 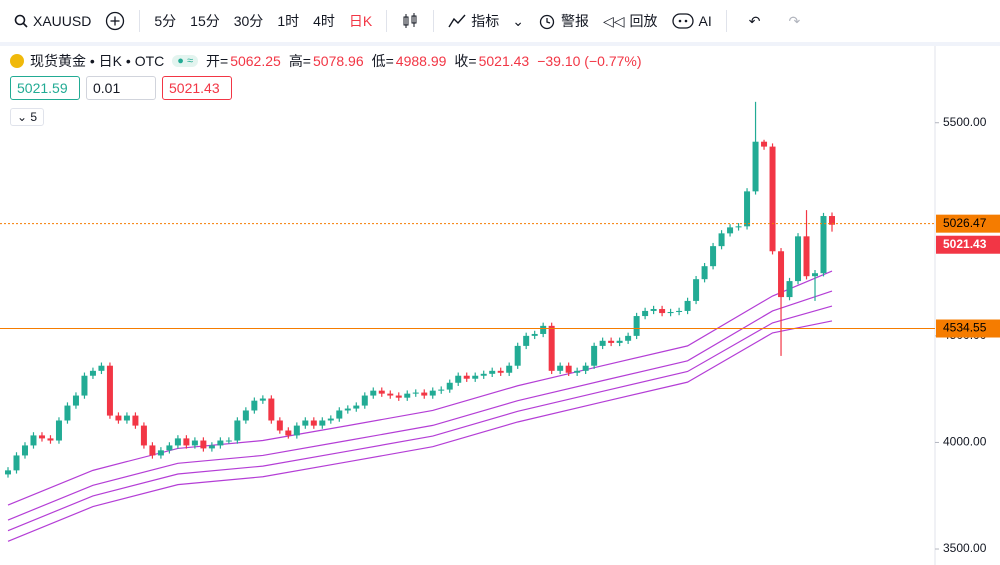 I want to click on alerts-button: 警报, so click(x=563, y=21).